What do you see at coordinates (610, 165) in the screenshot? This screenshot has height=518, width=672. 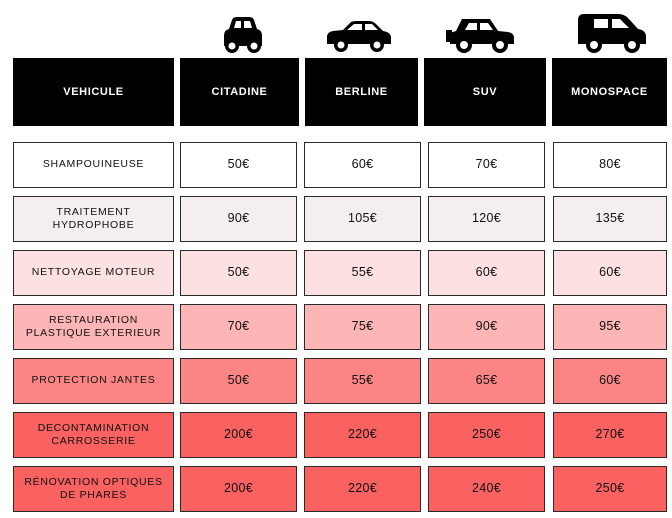 I see `price-cell: 80€` at bounding box center [610, 165].